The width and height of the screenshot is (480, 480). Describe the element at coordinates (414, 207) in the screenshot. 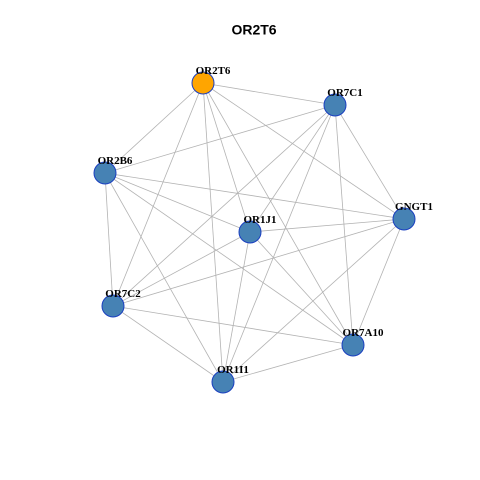

I see `node-label: GNGT1` at that location.